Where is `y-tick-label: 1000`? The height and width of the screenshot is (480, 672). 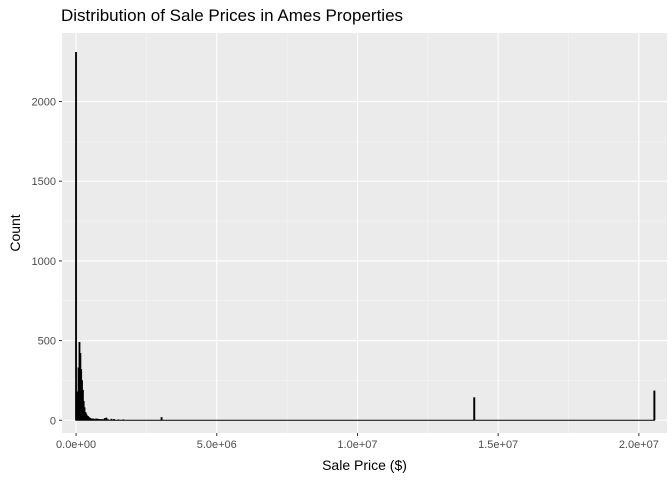 y-tick-label: 1000 is located at coordinates (44, 262).